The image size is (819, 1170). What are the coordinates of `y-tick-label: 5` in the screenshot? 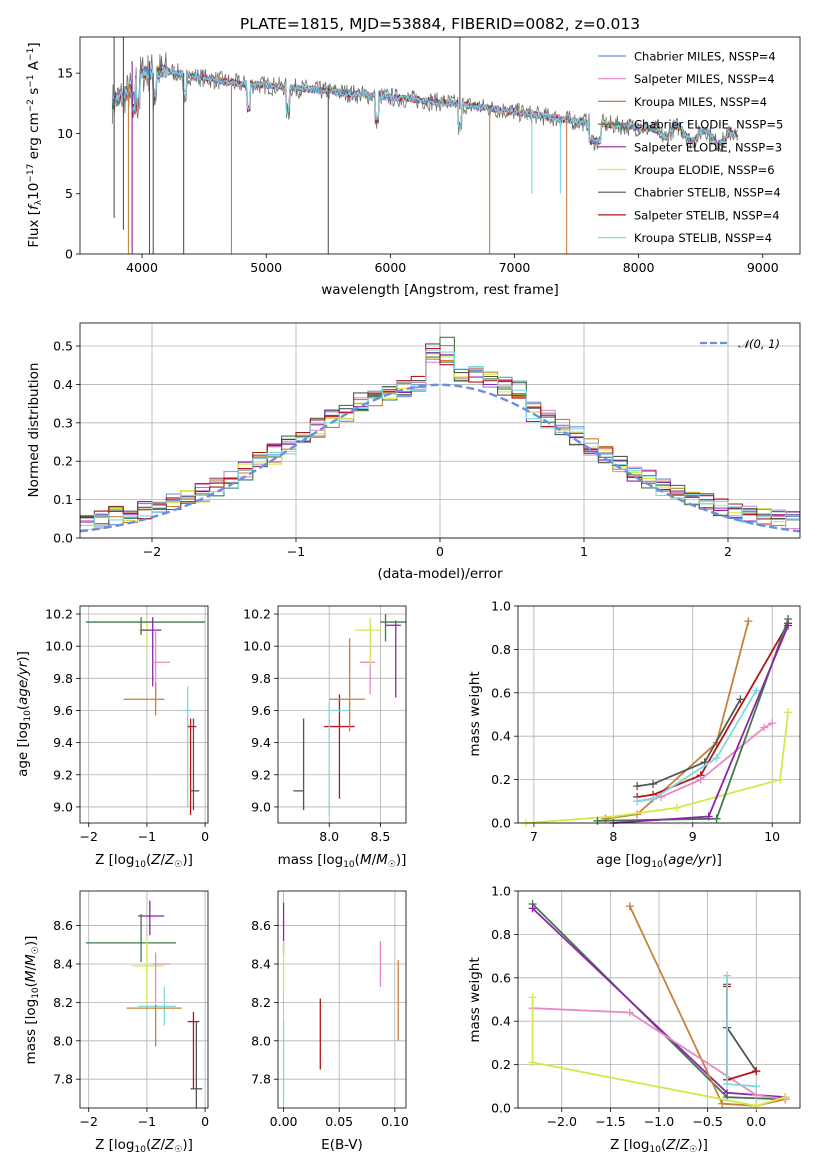 It's located at (69, 193).